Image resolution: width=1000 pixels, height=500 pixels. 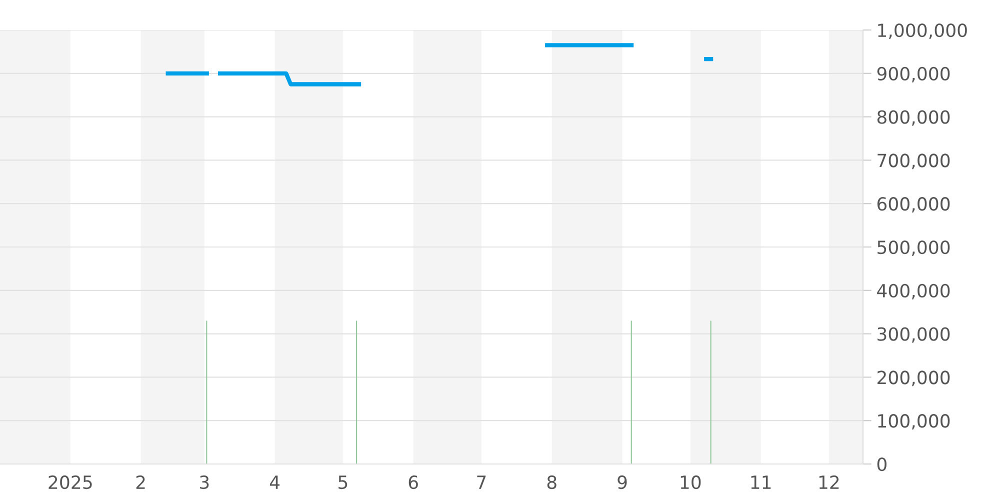 I want to click on x-tick-label: 11, so click(x=761, y=482).